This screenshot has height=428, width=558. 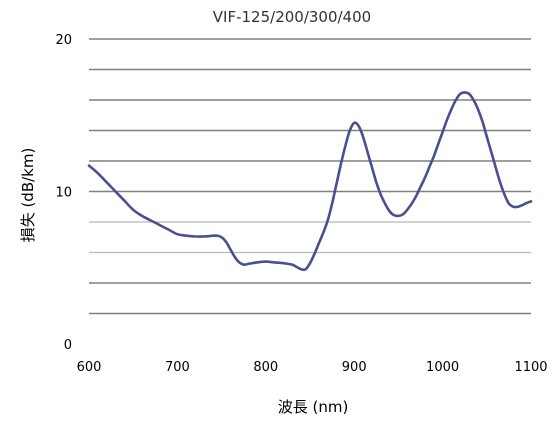 I want to click on x-tick-label: 600, so click(x=89, y=367).